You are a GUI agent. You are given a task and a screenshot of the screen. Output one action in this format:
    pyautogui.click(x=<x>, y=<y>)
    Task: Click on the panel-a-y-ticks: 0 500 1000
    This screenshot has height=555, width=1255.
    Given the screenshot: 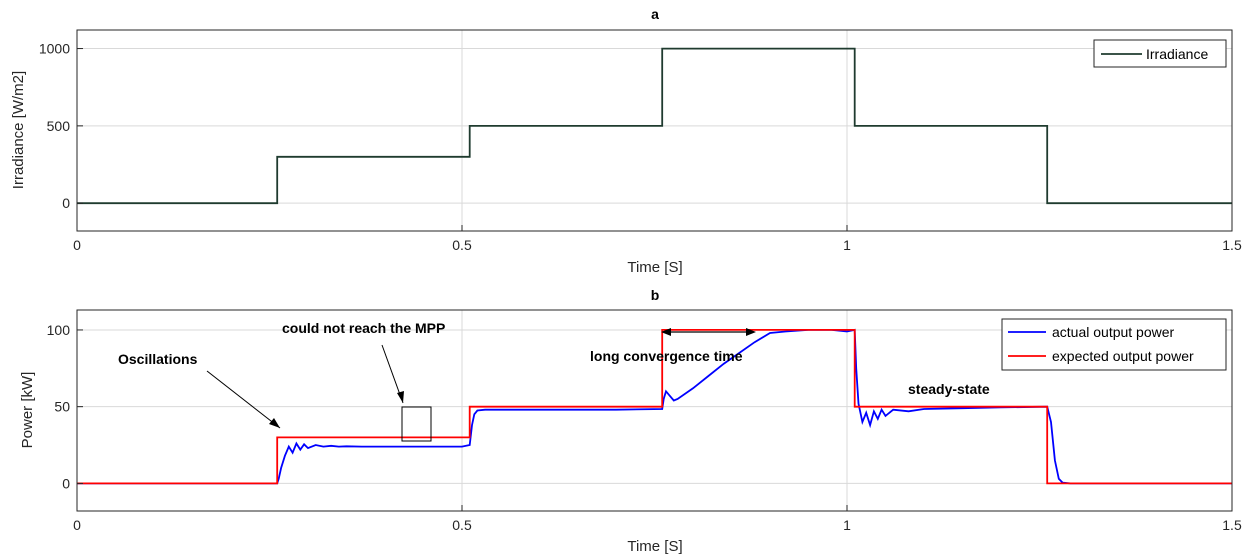 What is the action you would take?
    pyautogui.click(x=61, y=126)
    